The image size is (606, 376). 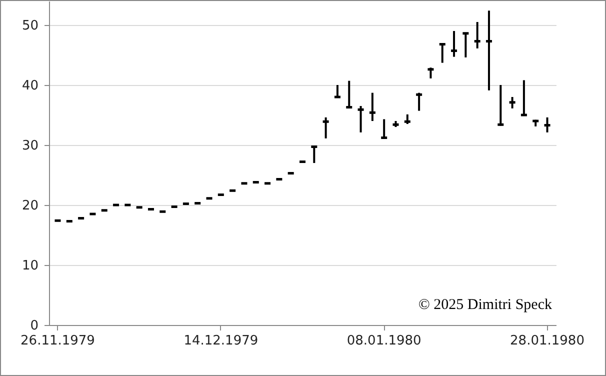 What do you see at coordinates (485, 305) in the screenshot?
I see `annotation: © 2025 Dimitri Speck` at bounding box center [485, 305].